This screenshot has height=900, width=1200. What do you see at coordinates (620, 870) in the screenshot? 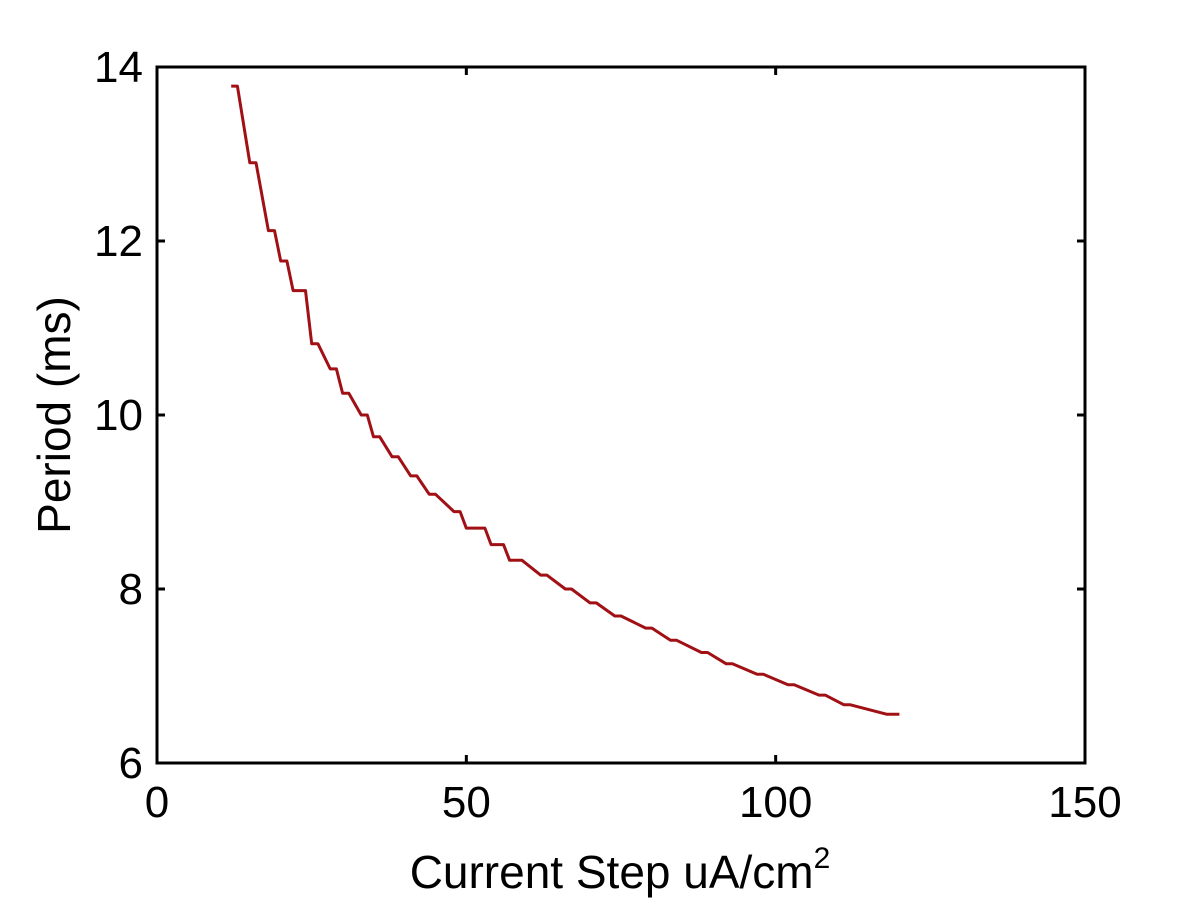
I see `x-axis-label: Current Step uA/cm2` at bounding box center [620, 870].